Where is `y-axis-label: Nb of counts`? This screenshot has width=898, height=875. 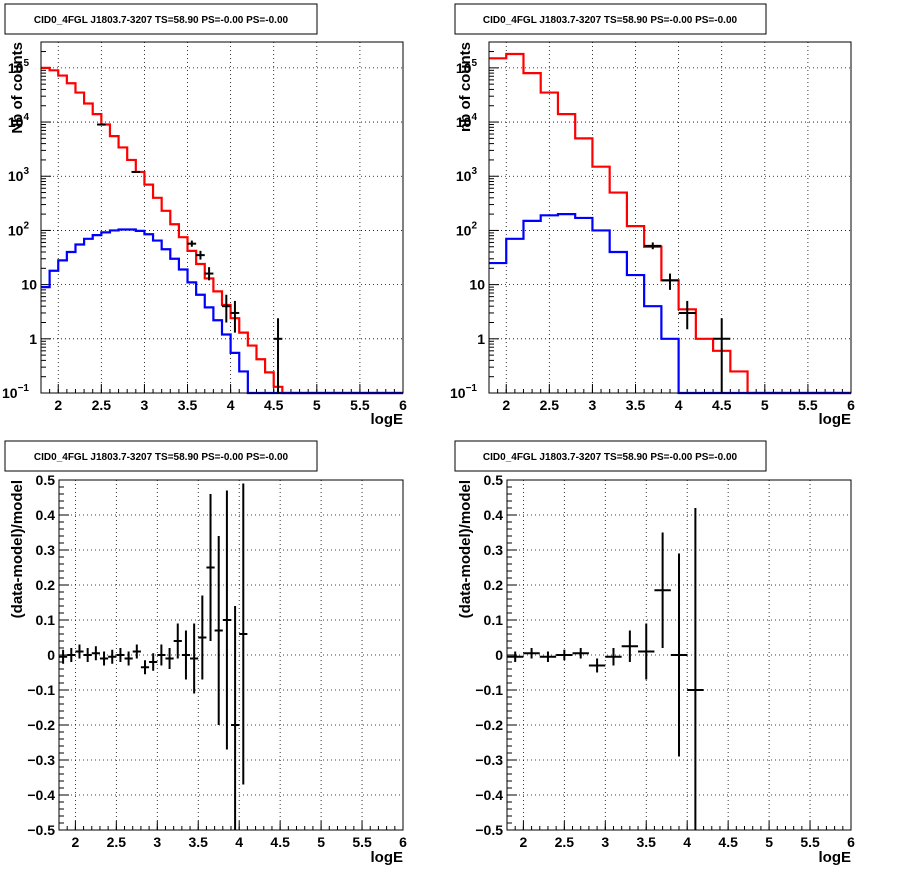
y-axis-label: Nb of counts is located at coordinates (17, 88).